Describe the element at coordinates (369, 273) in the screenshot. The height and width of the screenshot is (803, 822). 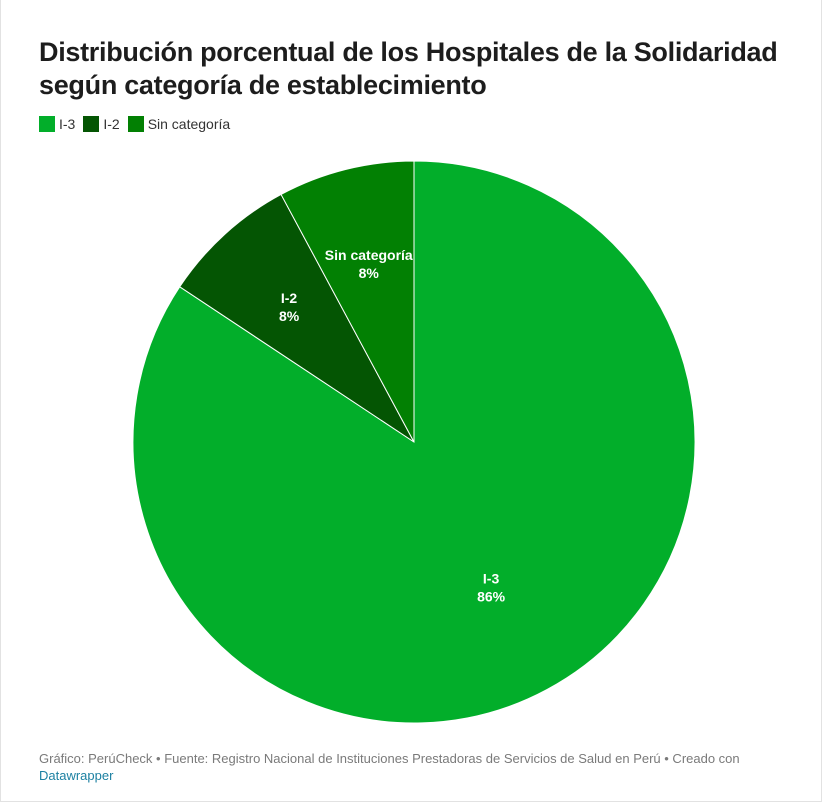
I see `slice-value-sin-categoria: 8%` at that location.